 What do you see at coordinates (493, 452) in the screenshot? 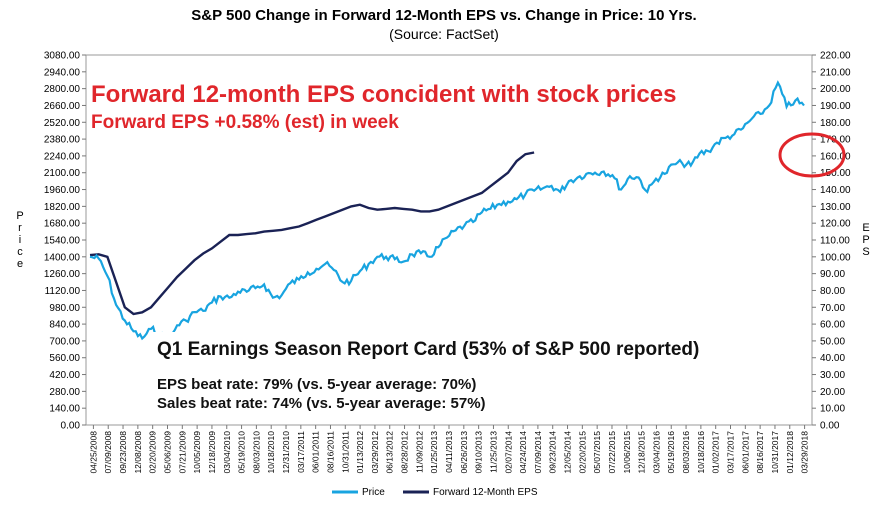
I see `x-tick-label: 11/25/2013` at bounding box center [493, 452].